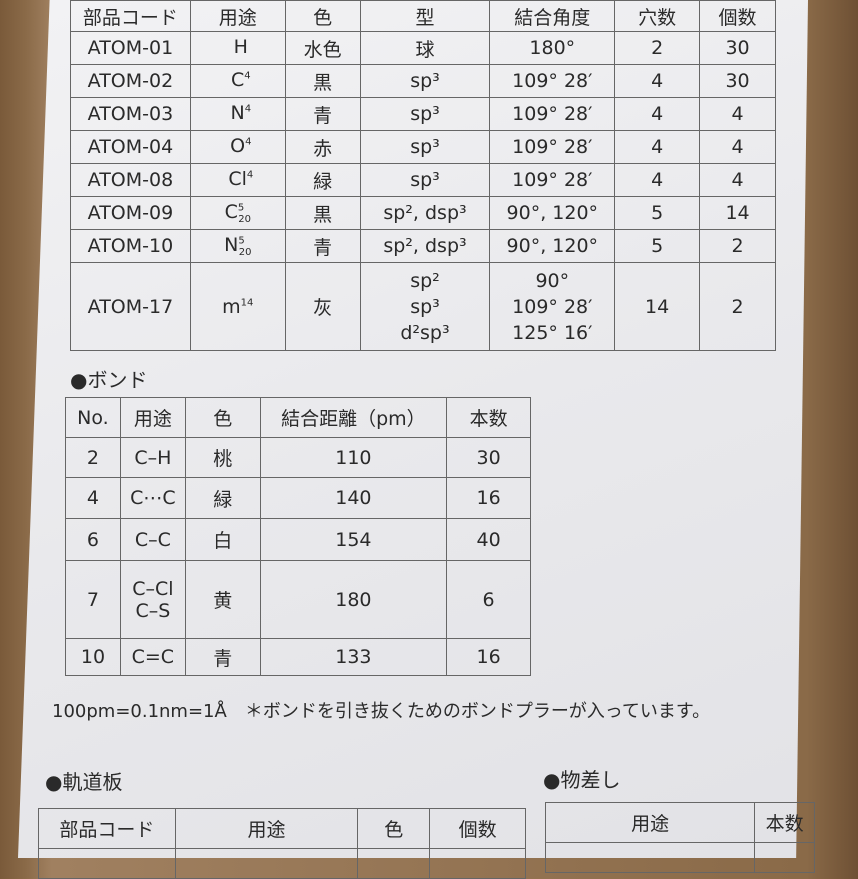 This screenshot has width=858, height=879. I want to click on color: 黄, so click(222, 599).